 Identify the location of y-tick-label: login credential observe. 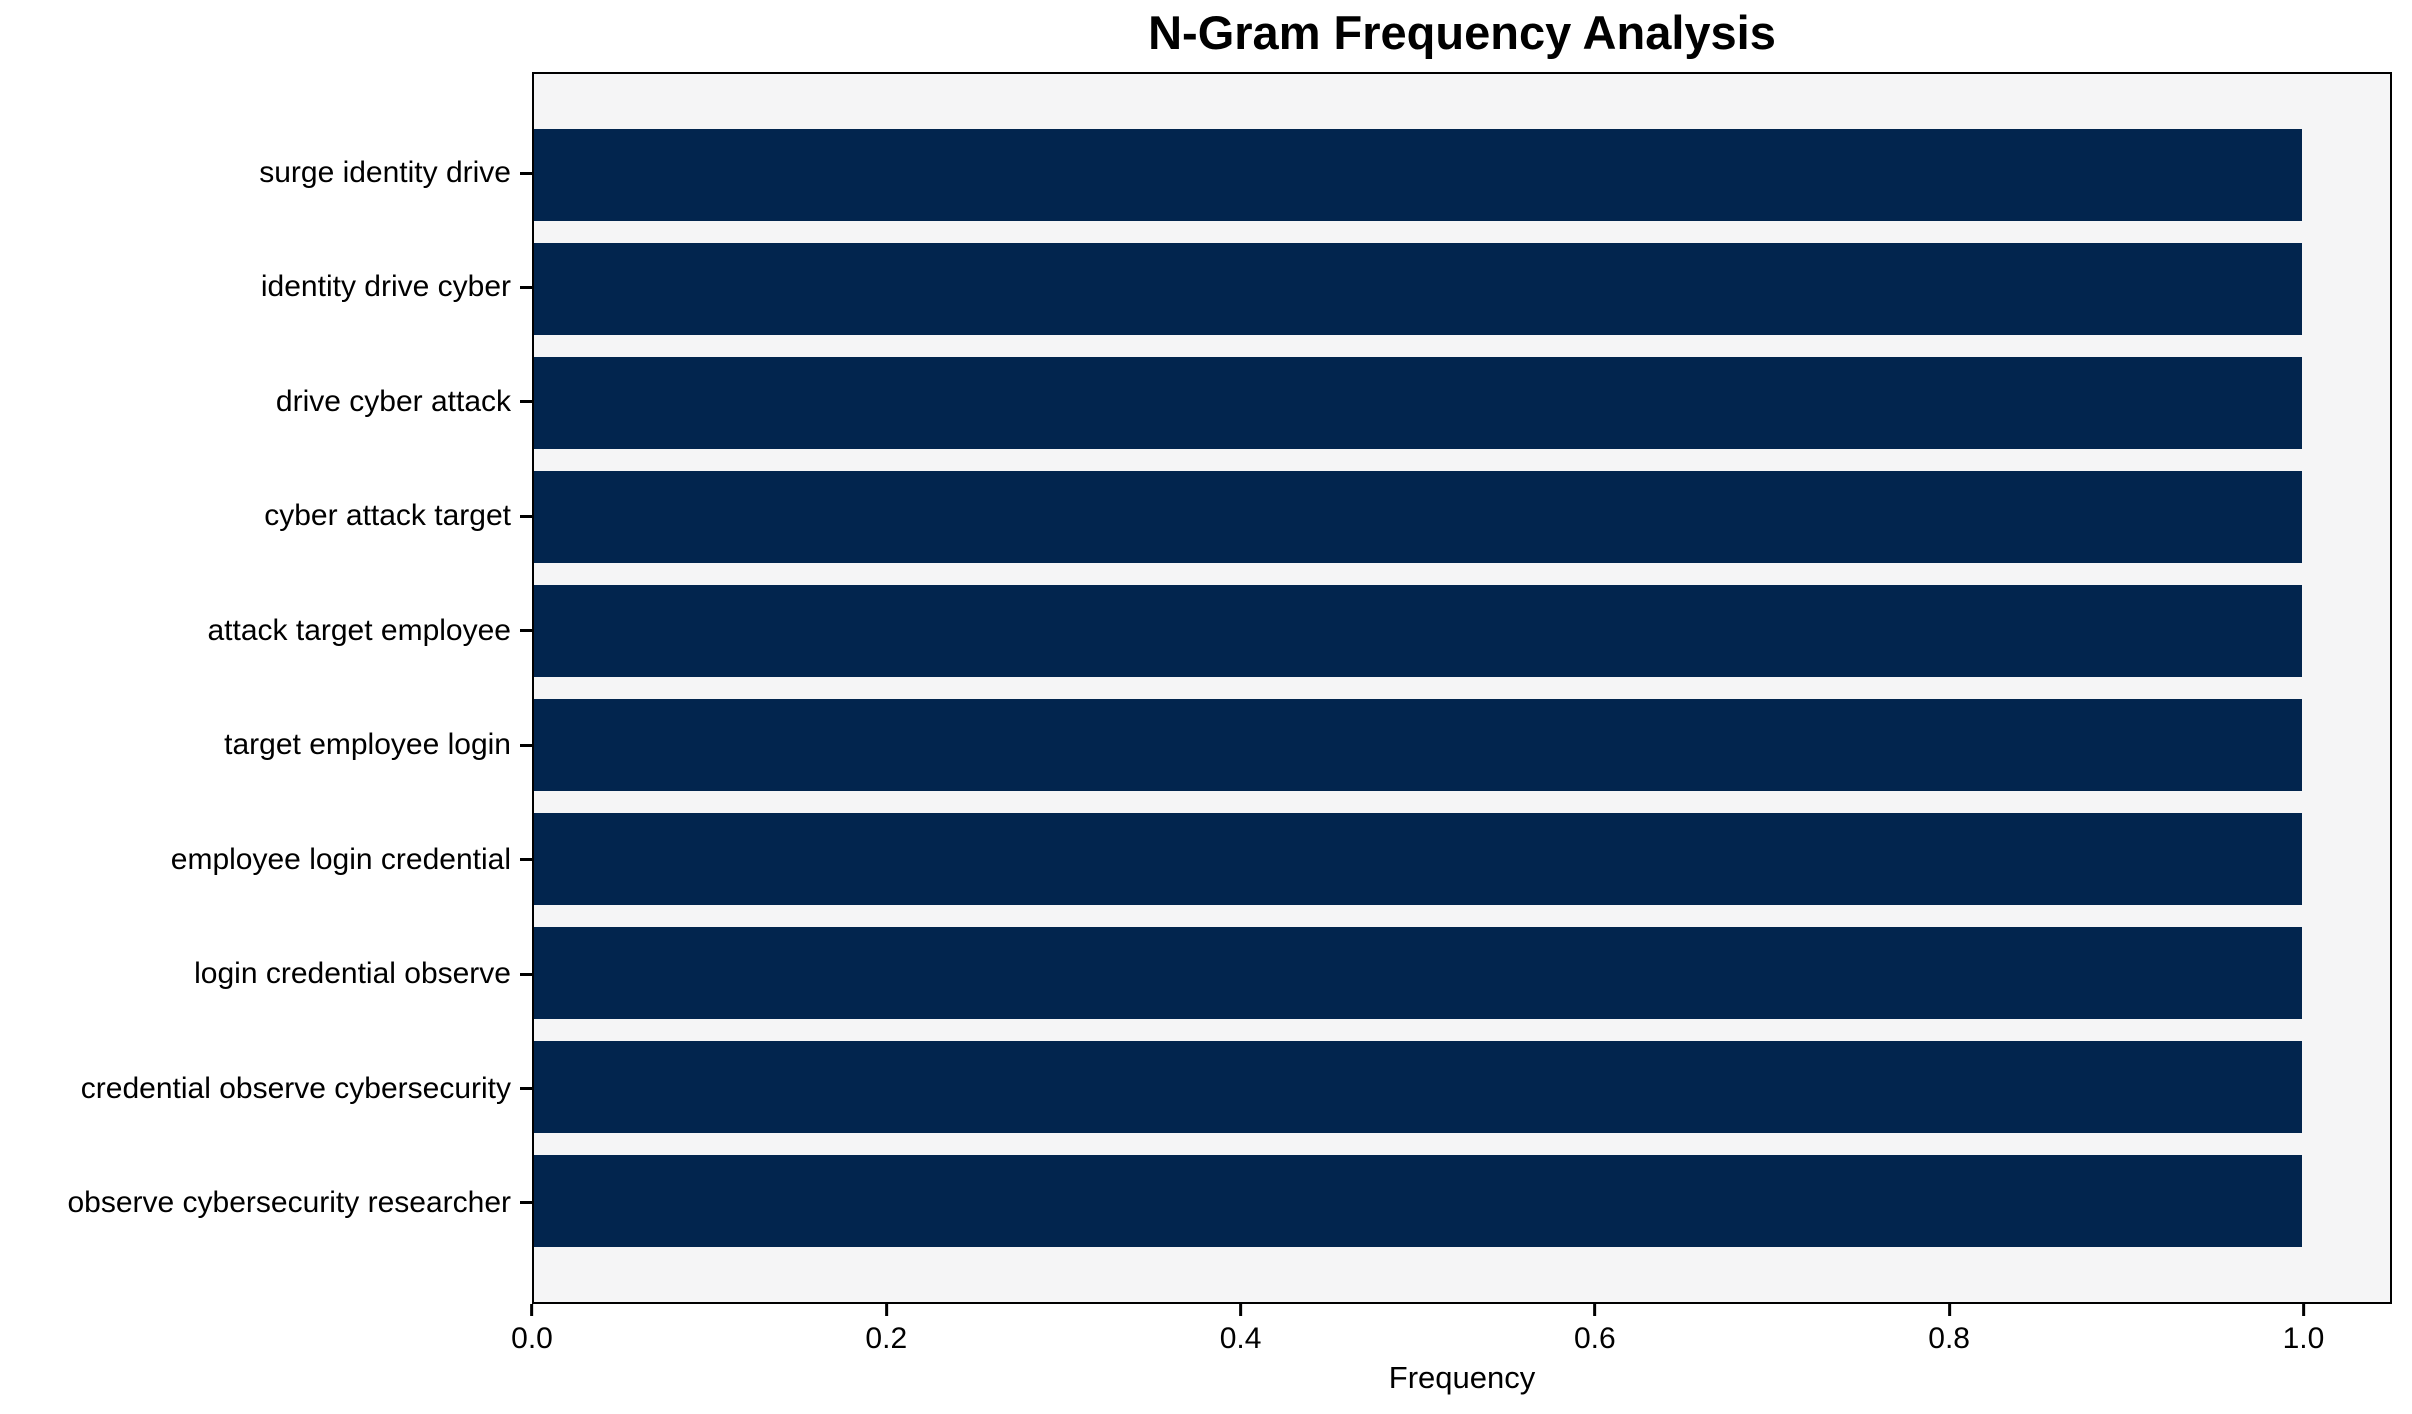
(352, 974).